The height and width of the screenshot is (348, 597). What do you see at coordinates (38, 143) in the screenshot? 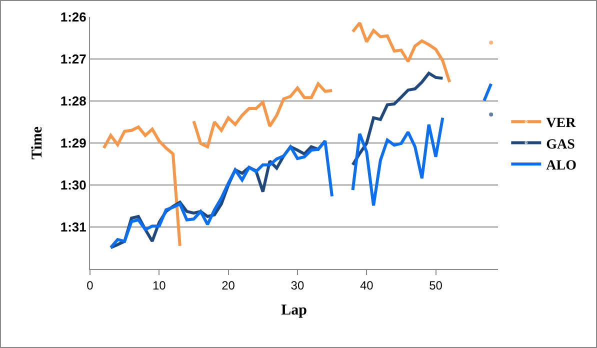
I see `y-axis-title: Time` at bounding box center [38, 143].